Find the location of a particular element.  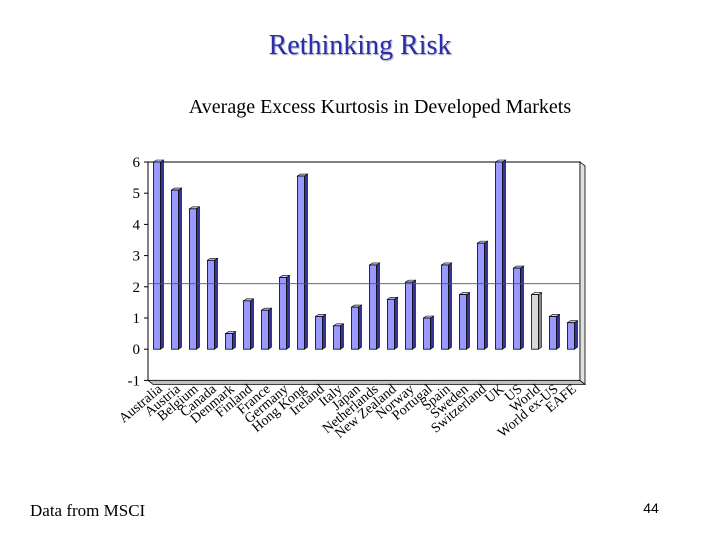

y-tick-label: 3 is located at coordinates (137, 257).